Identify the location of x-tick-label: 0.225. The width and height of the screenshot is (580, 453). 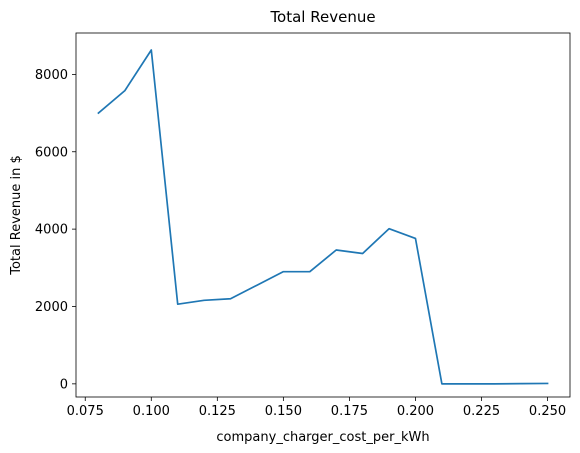
(481, 411).